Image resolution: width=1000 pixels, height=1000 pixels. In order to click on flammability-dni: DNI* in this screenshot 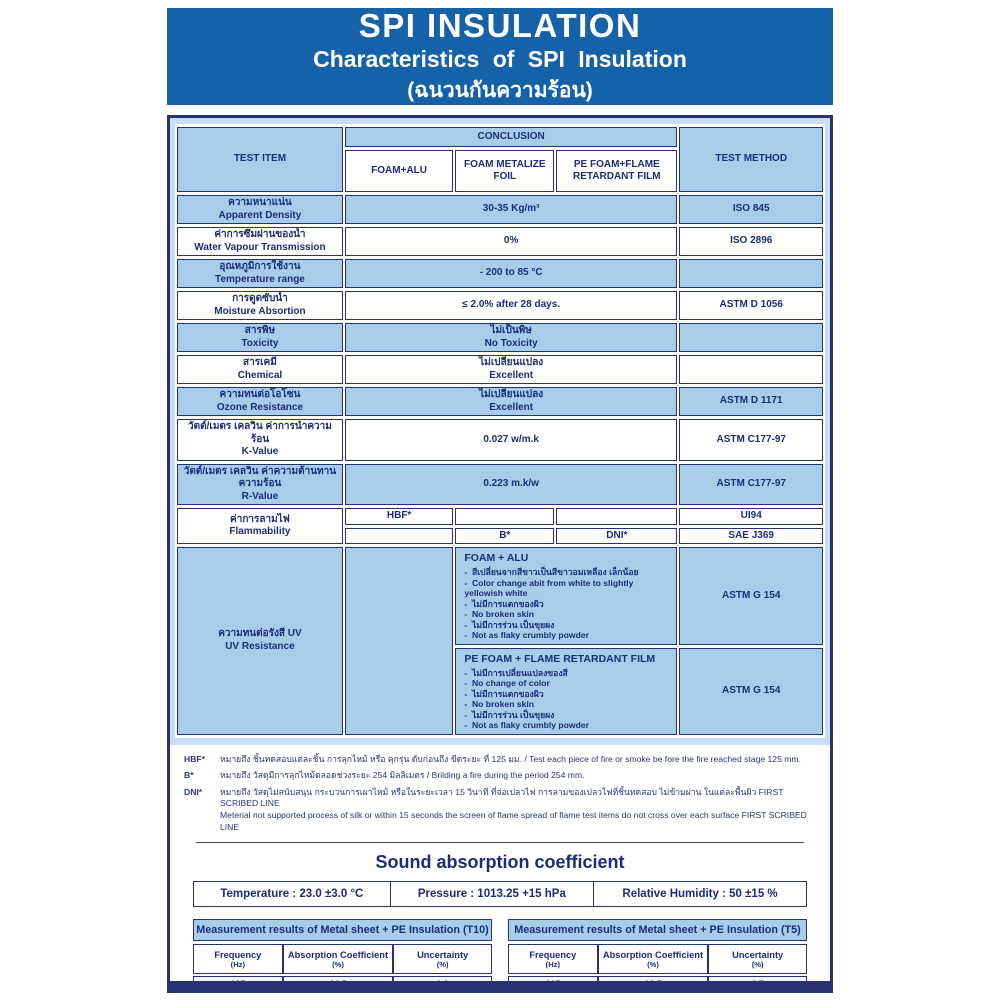, I will do `click(617, 535)`.